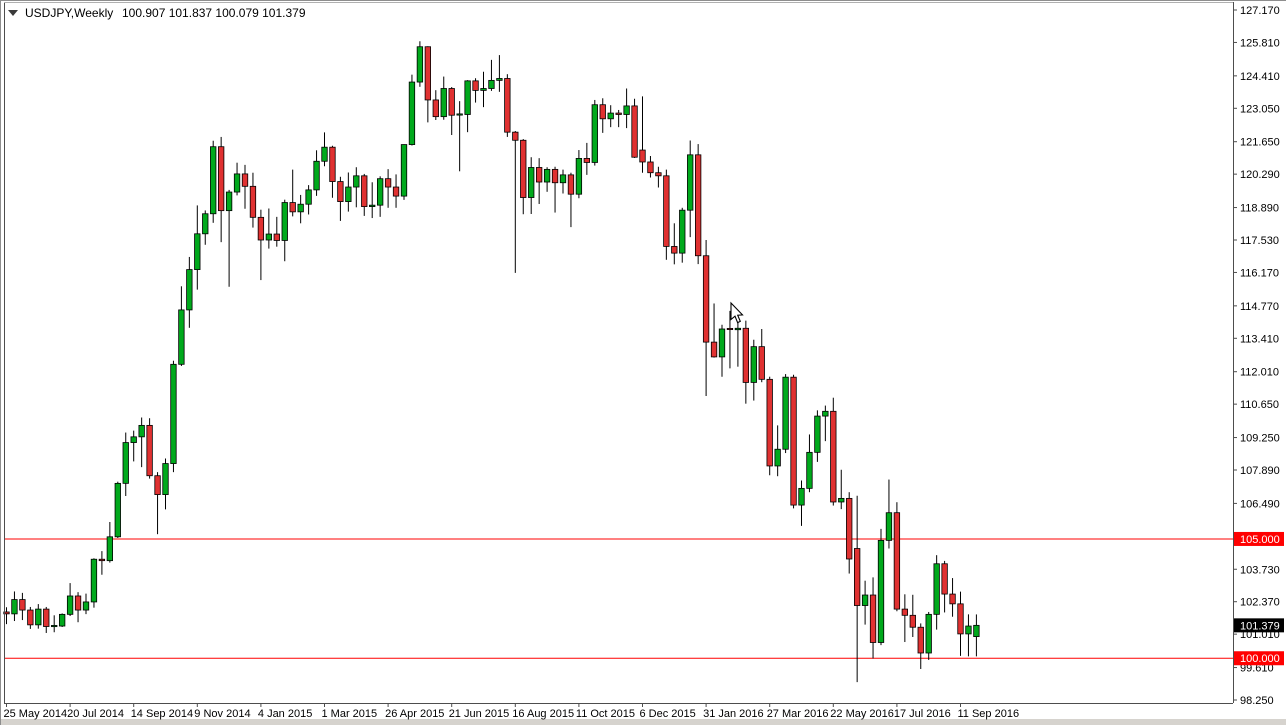 The height and width of the screenshot is (725, 1286). I want to click on price-tick-label: 125.810, so click(1260, 43).